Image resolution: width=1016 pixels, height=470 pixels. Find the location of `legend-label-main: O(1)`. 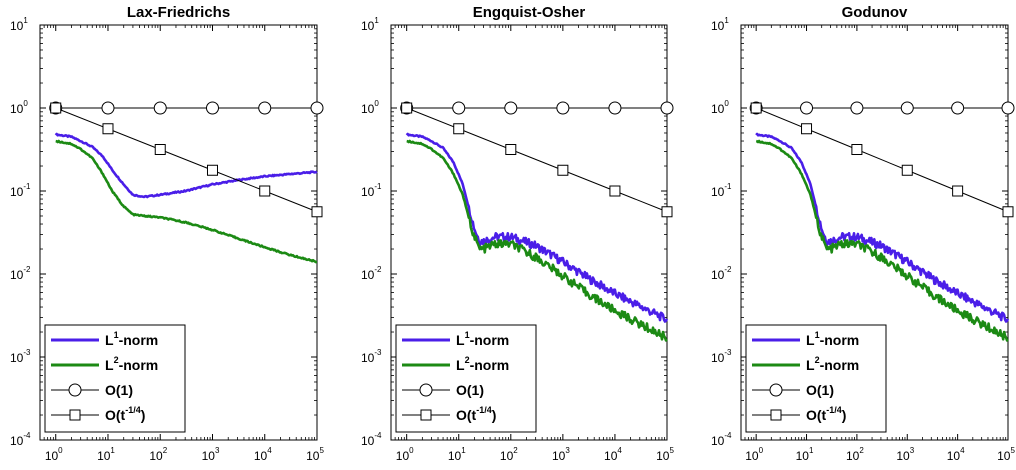

legend-label-main: O(1) is located at coordinates (820, 390).